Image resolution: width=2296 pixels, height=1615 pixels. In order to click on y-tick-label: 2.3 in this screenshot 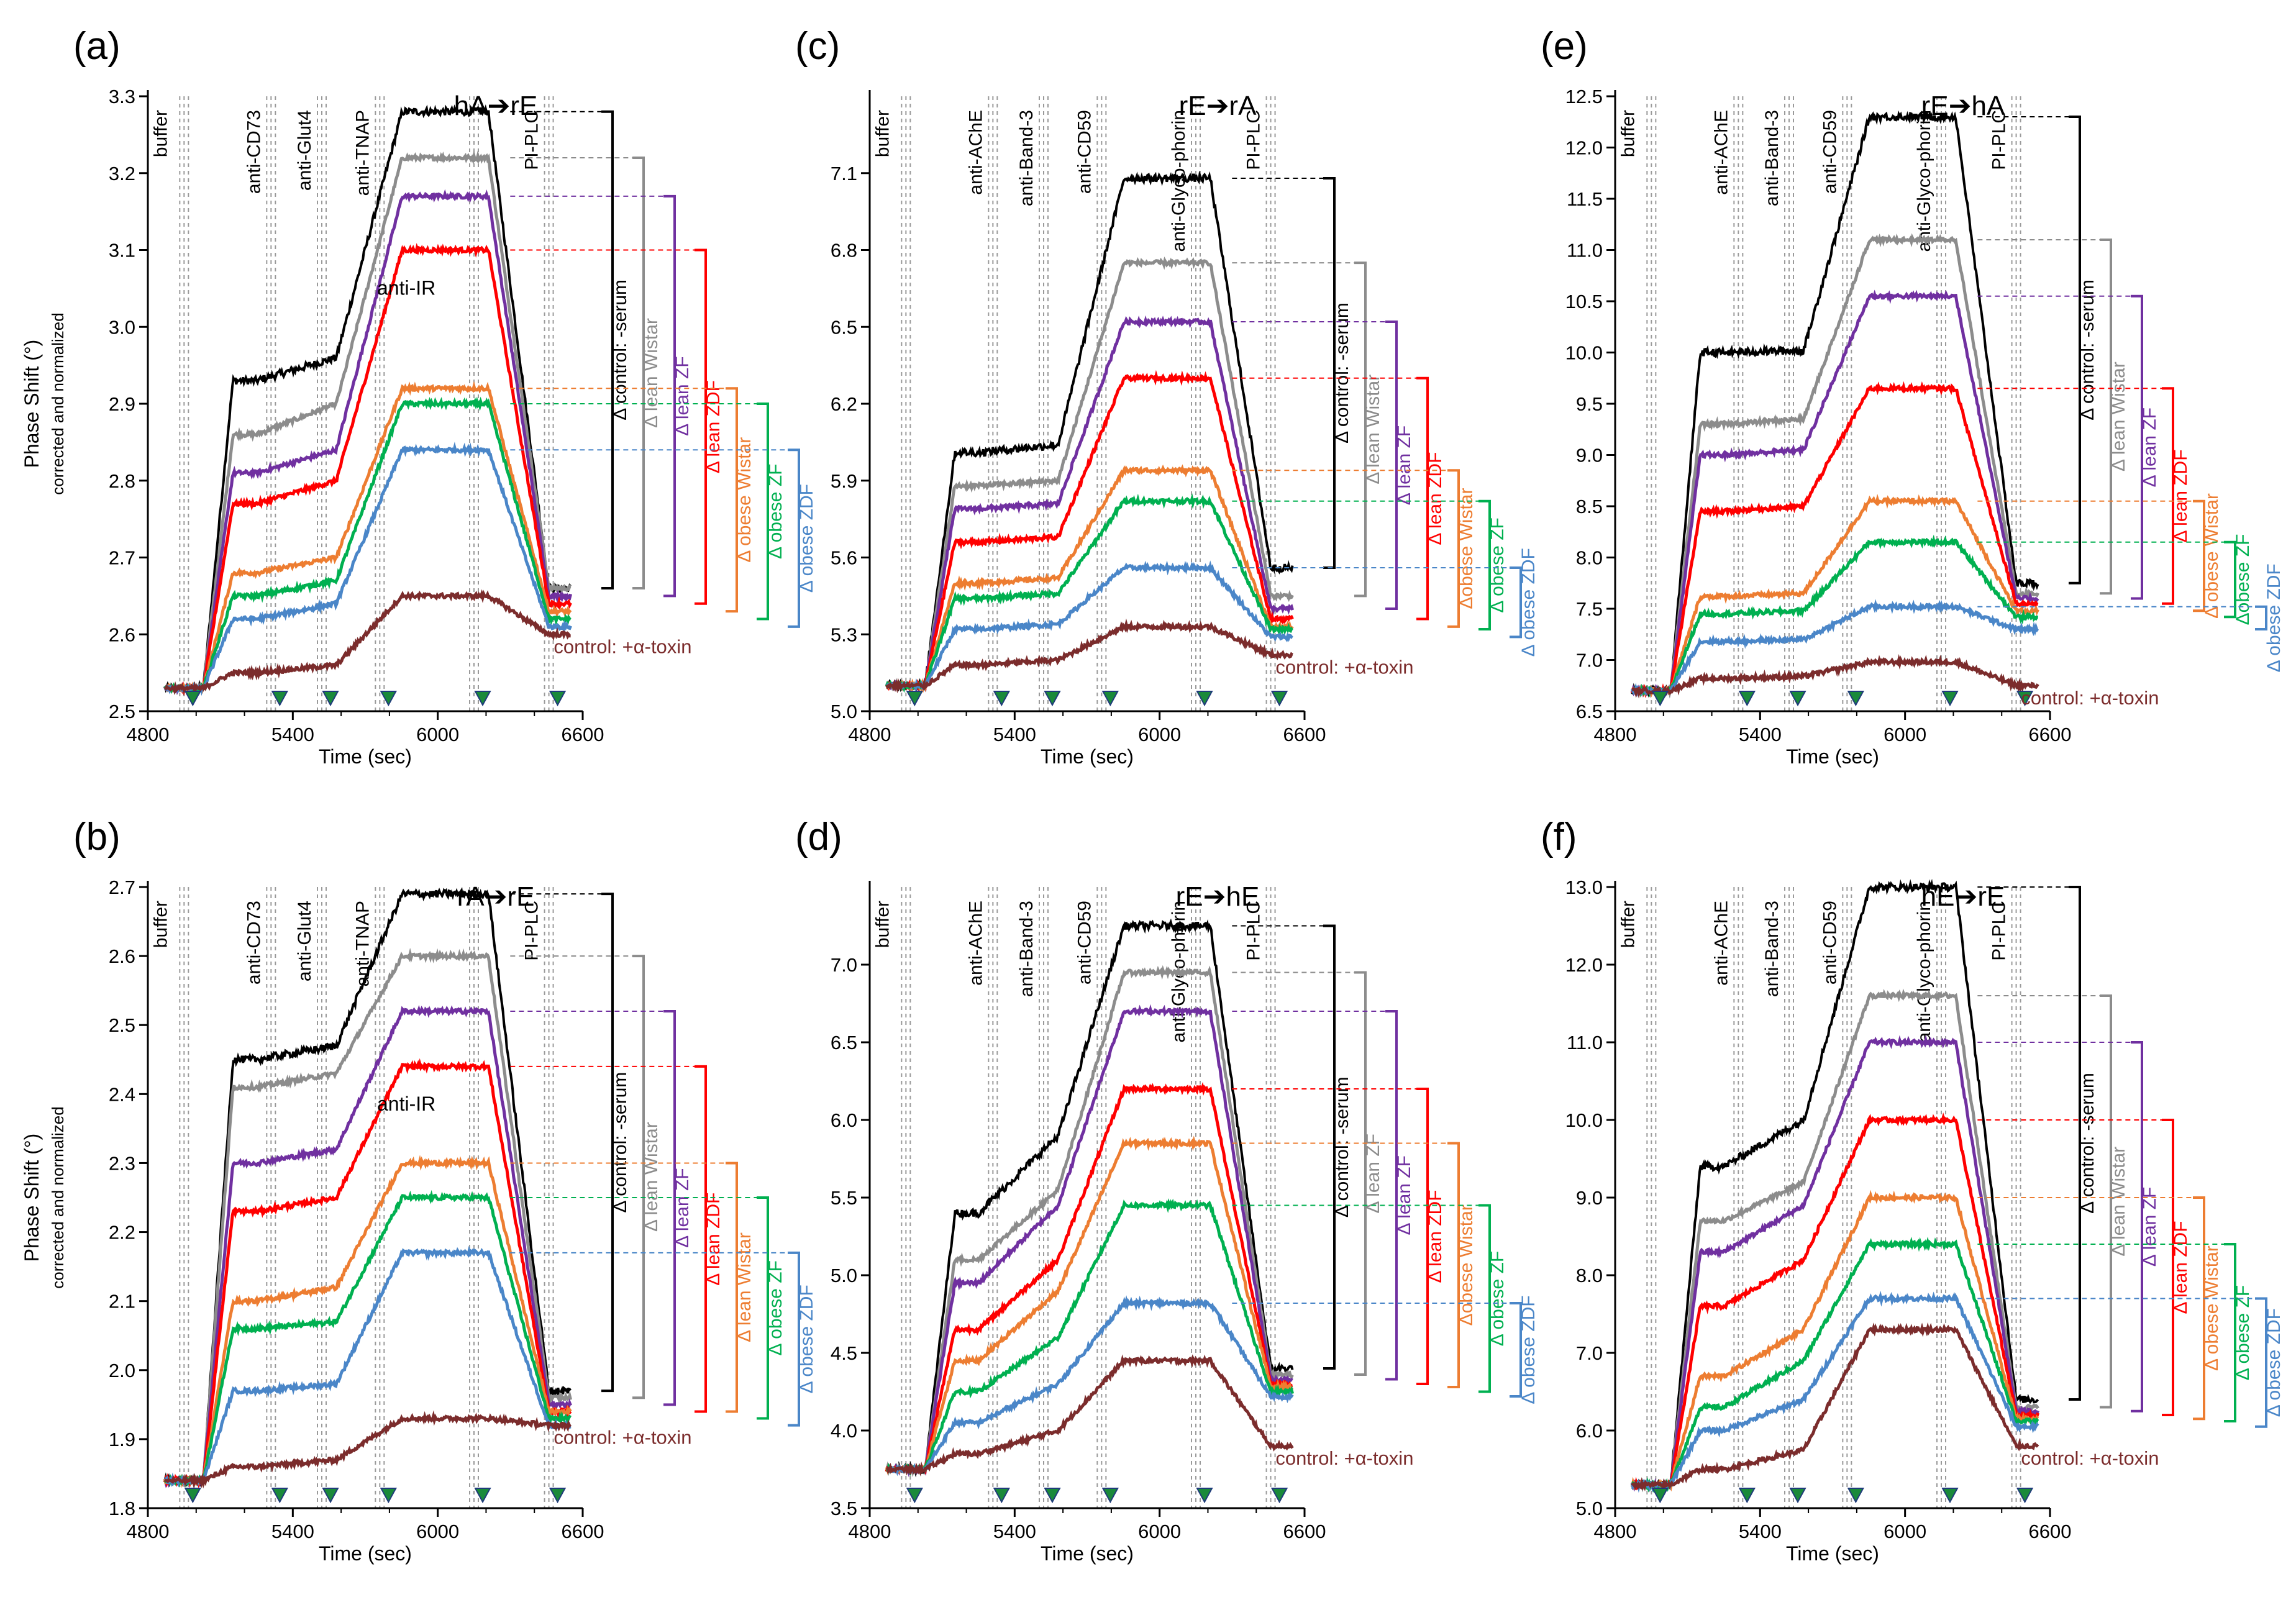, I will do `click(122, 1163)`.